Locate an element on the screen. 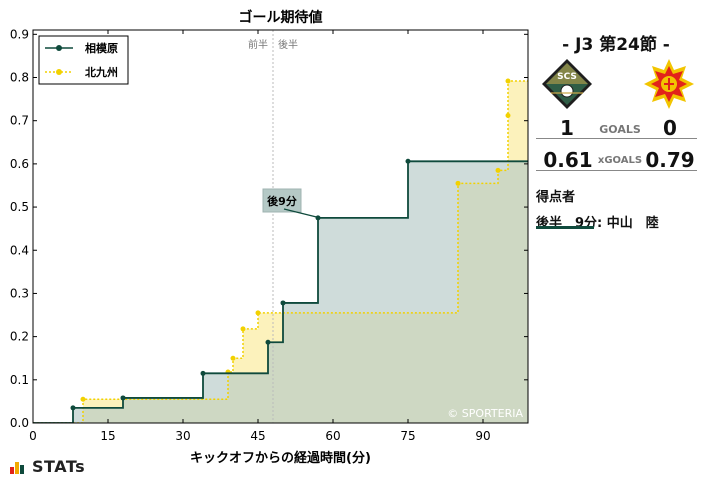 The height and width of the screenshot is (479, 707). half-label-first: 前半 is located at coordinates (258, 44).